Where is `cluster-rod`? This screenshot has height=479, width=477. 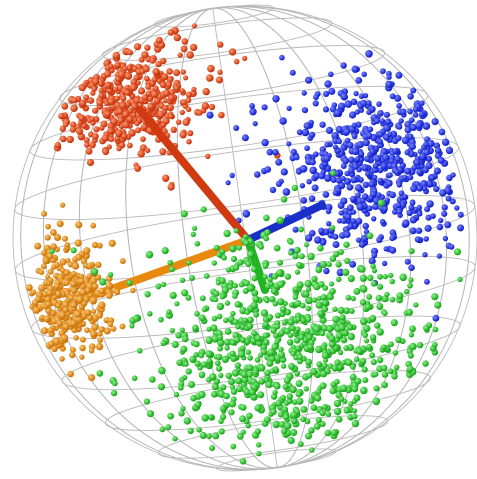
cluster-rod is located at coordinates (256, 265).